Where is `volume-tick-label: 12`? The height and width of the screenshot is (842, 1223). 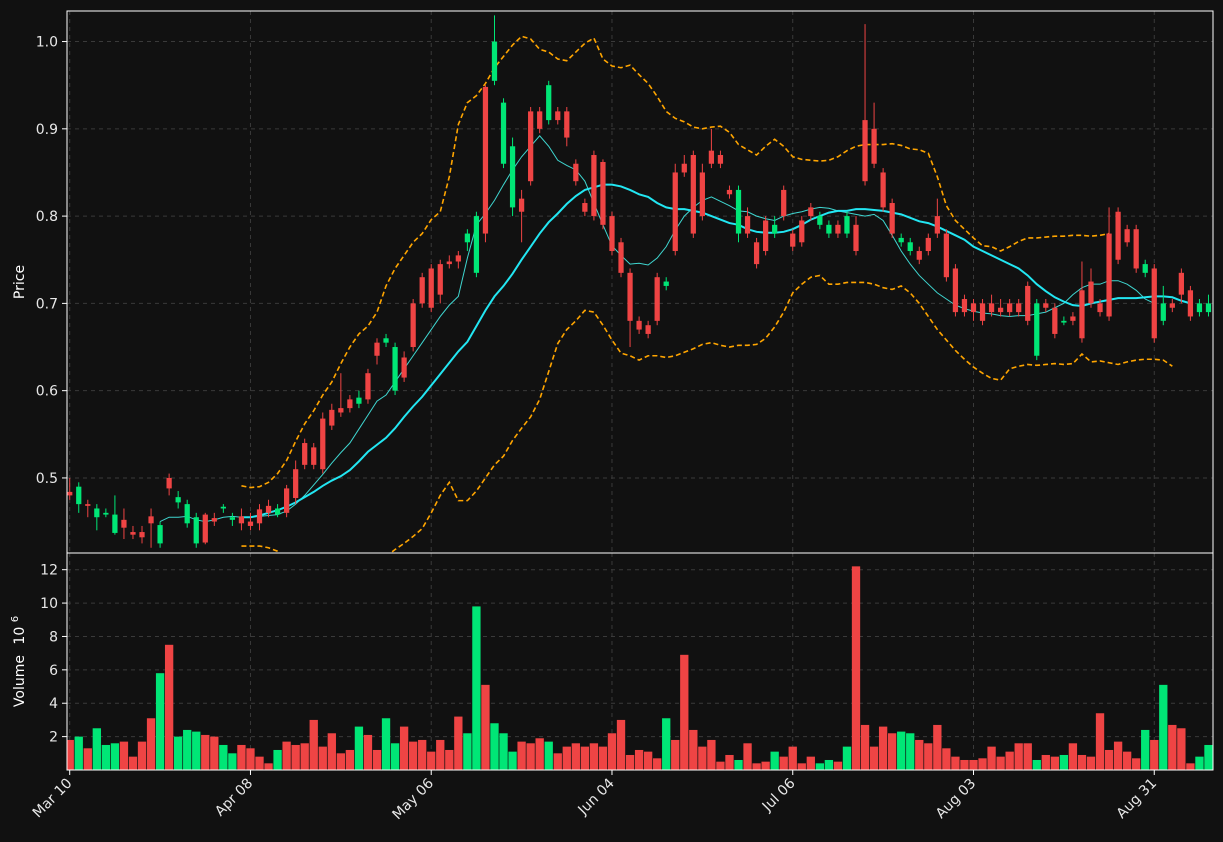 volume-tick-label: 12 is located at coordinates (49, 571).